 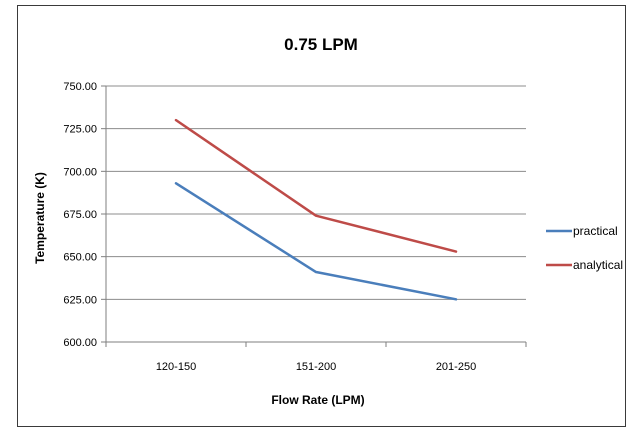 I want to click on legend-label-practical: practical, so click(x=595, y=231).